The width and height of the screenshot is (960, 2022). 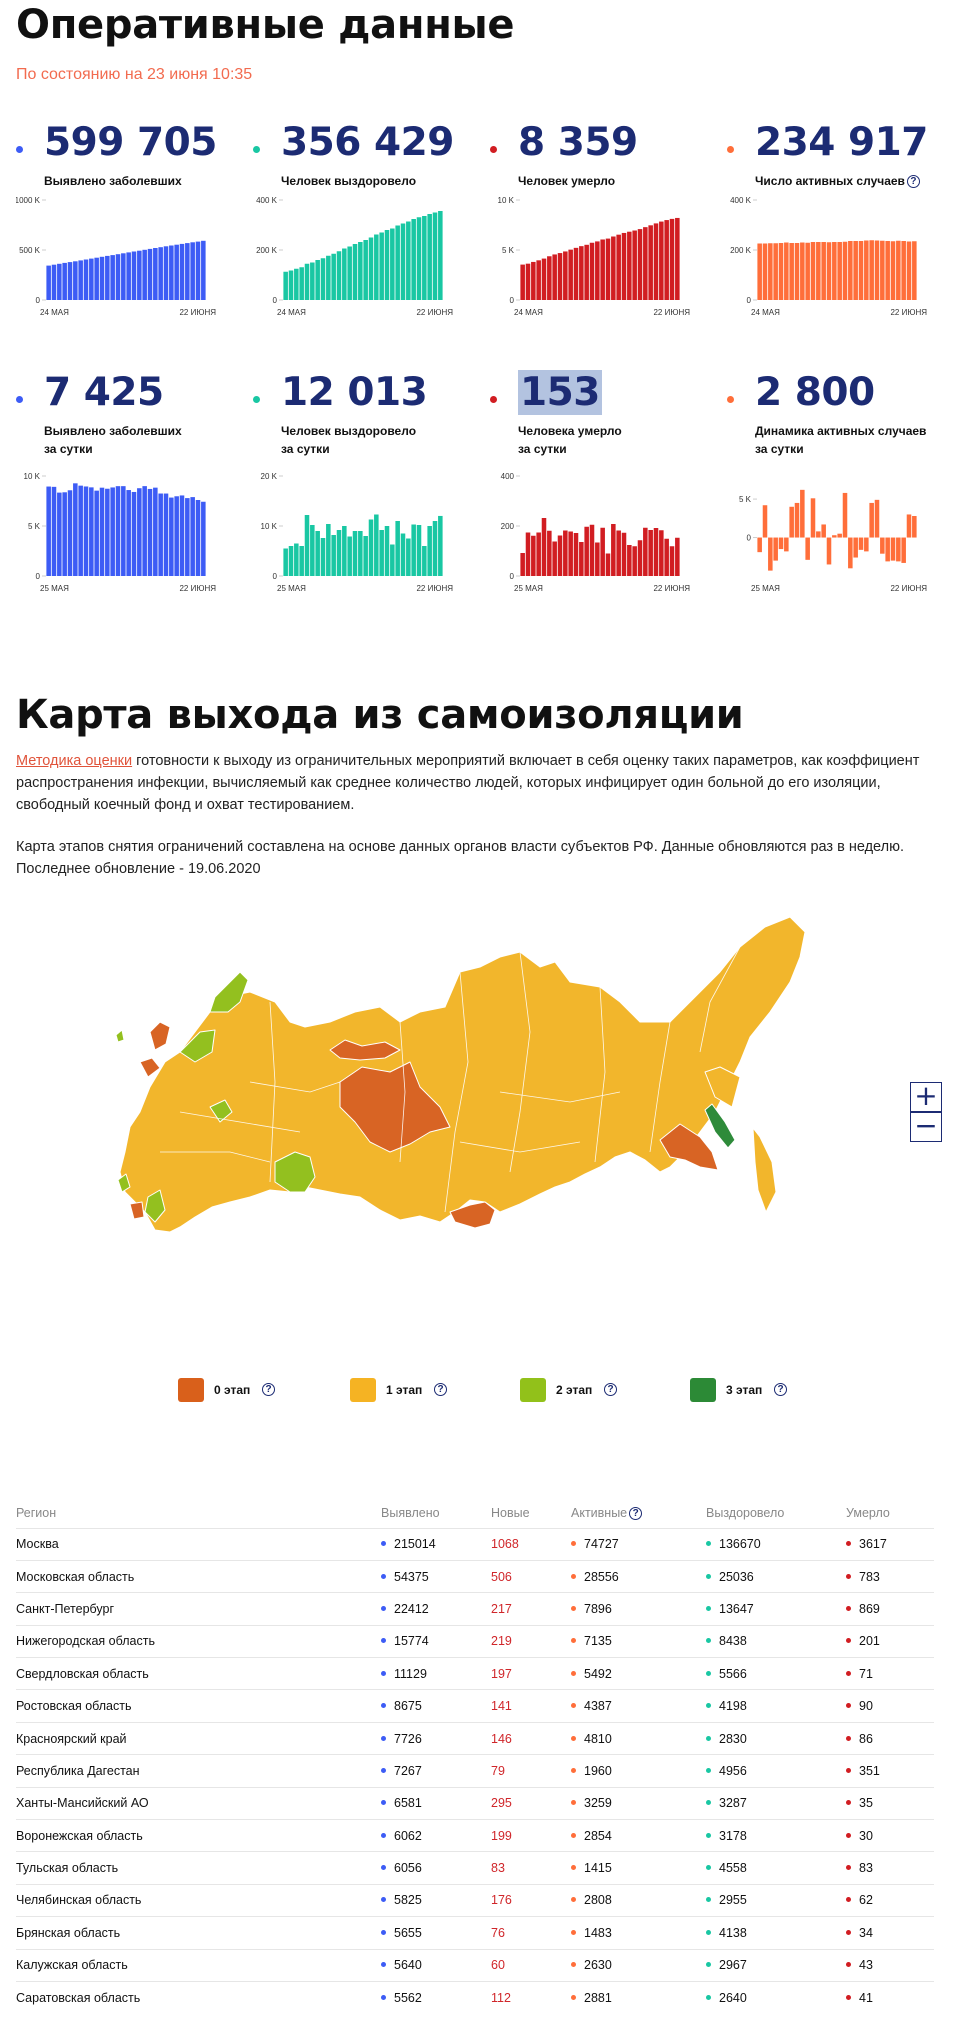 I want to click on cell-value: 6062, so click(x=408, y=1835).